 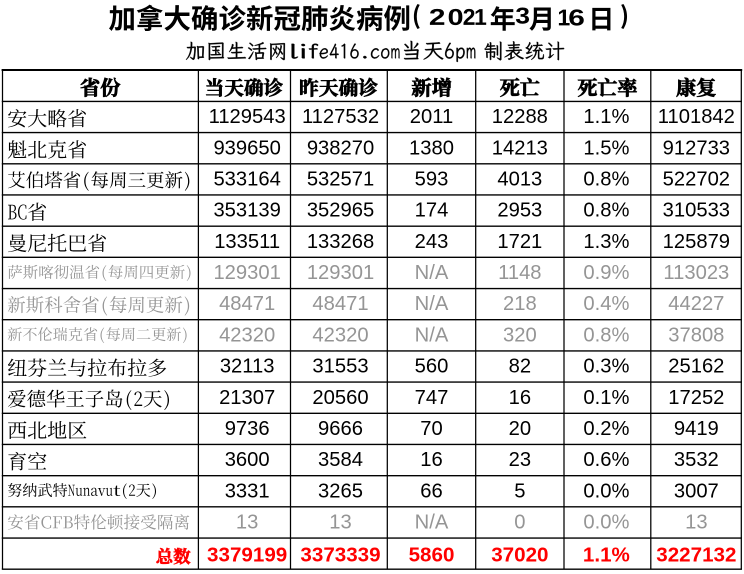 What do you see at coordinates (696, 273) in the screenshot?
I see `svg-text: 113023` at bounding box center [696, 273].